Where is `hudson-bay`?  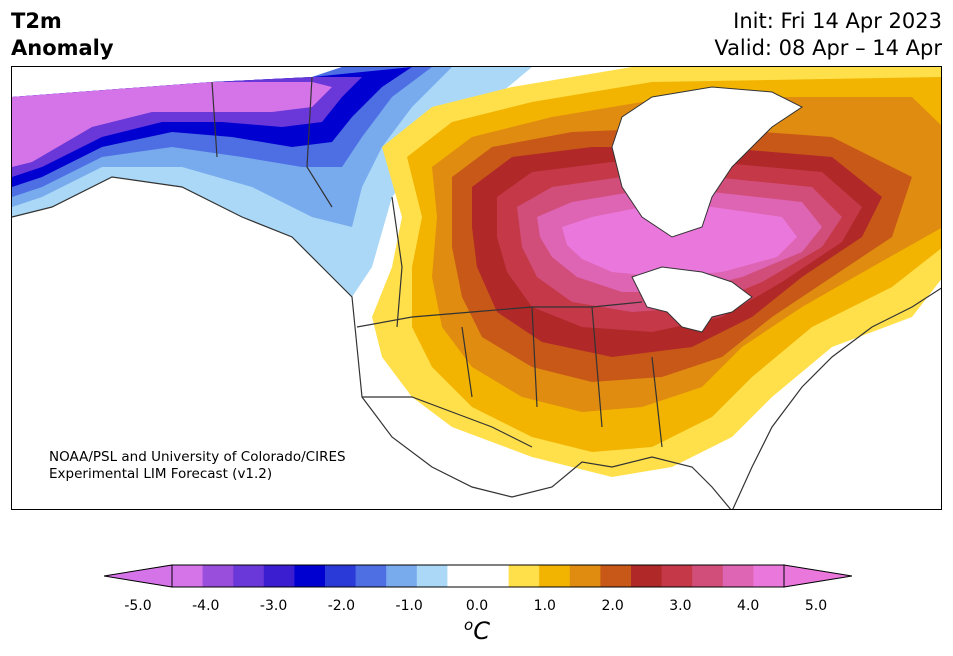 hudson-bay is located at coordinates (707, 162).